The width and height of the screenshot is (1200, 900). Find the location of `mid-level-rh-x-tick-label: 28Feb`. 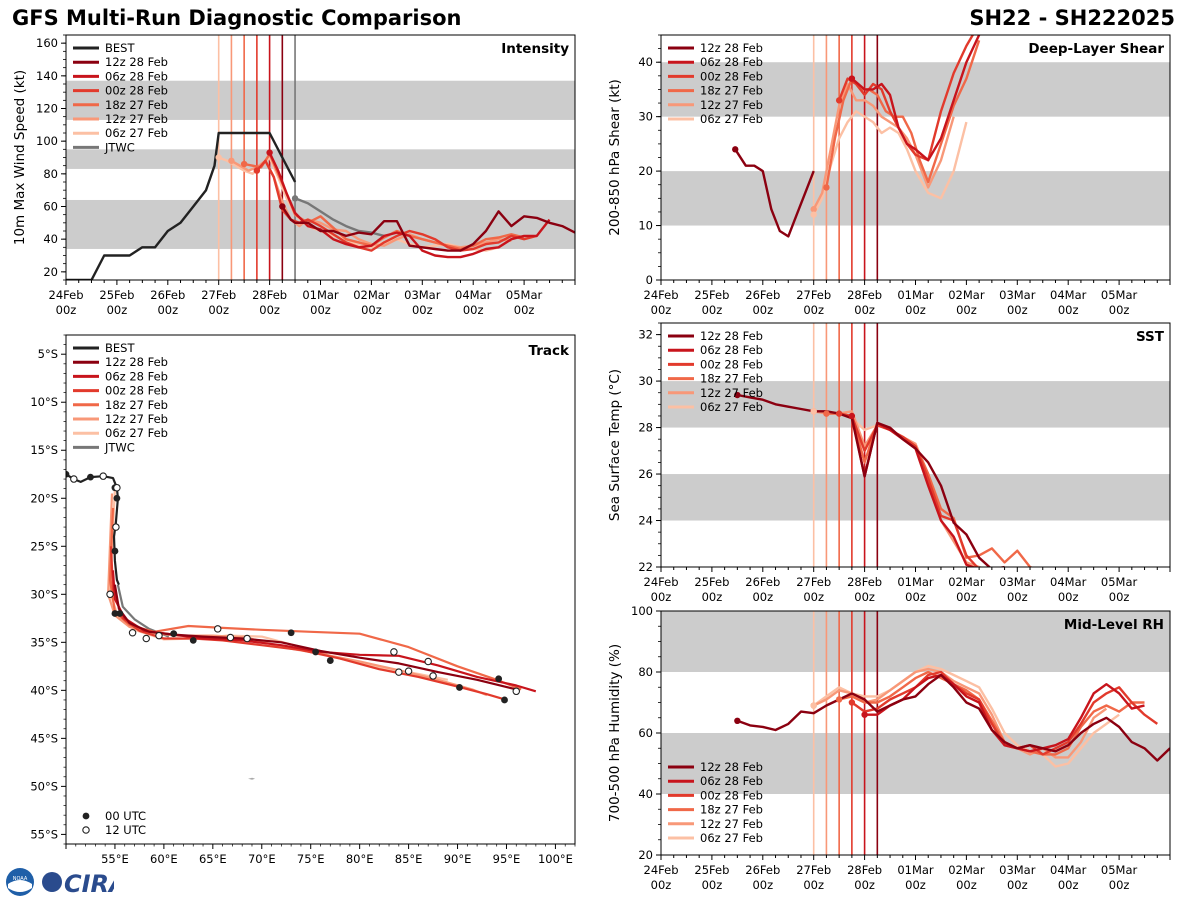

mid-level-rh-x-tick-label: 28Feb is located at coordinates (864, 870).